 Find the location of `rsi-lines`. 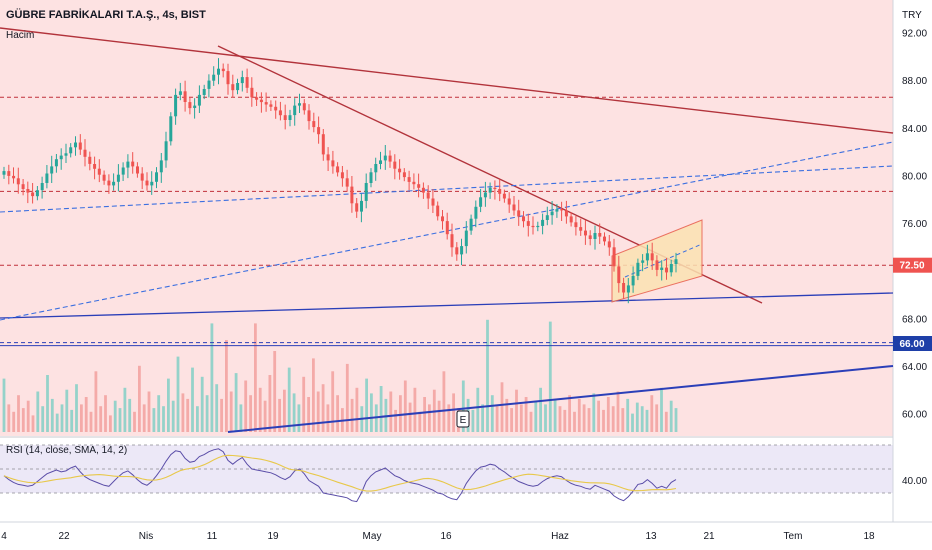

rsi-lines is located at coordinates (446, 473).